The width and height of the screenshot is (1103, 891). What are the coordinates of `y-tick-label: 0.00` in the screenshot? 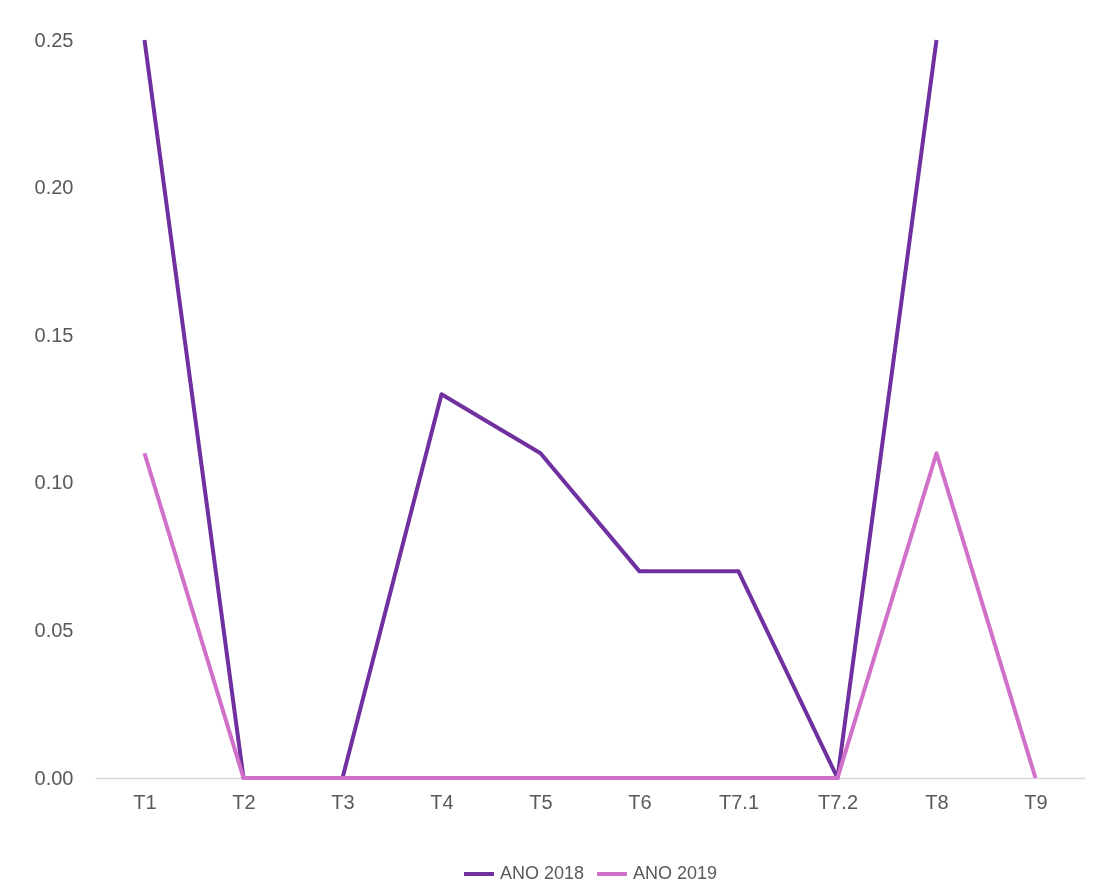 It's located at (54, 777).